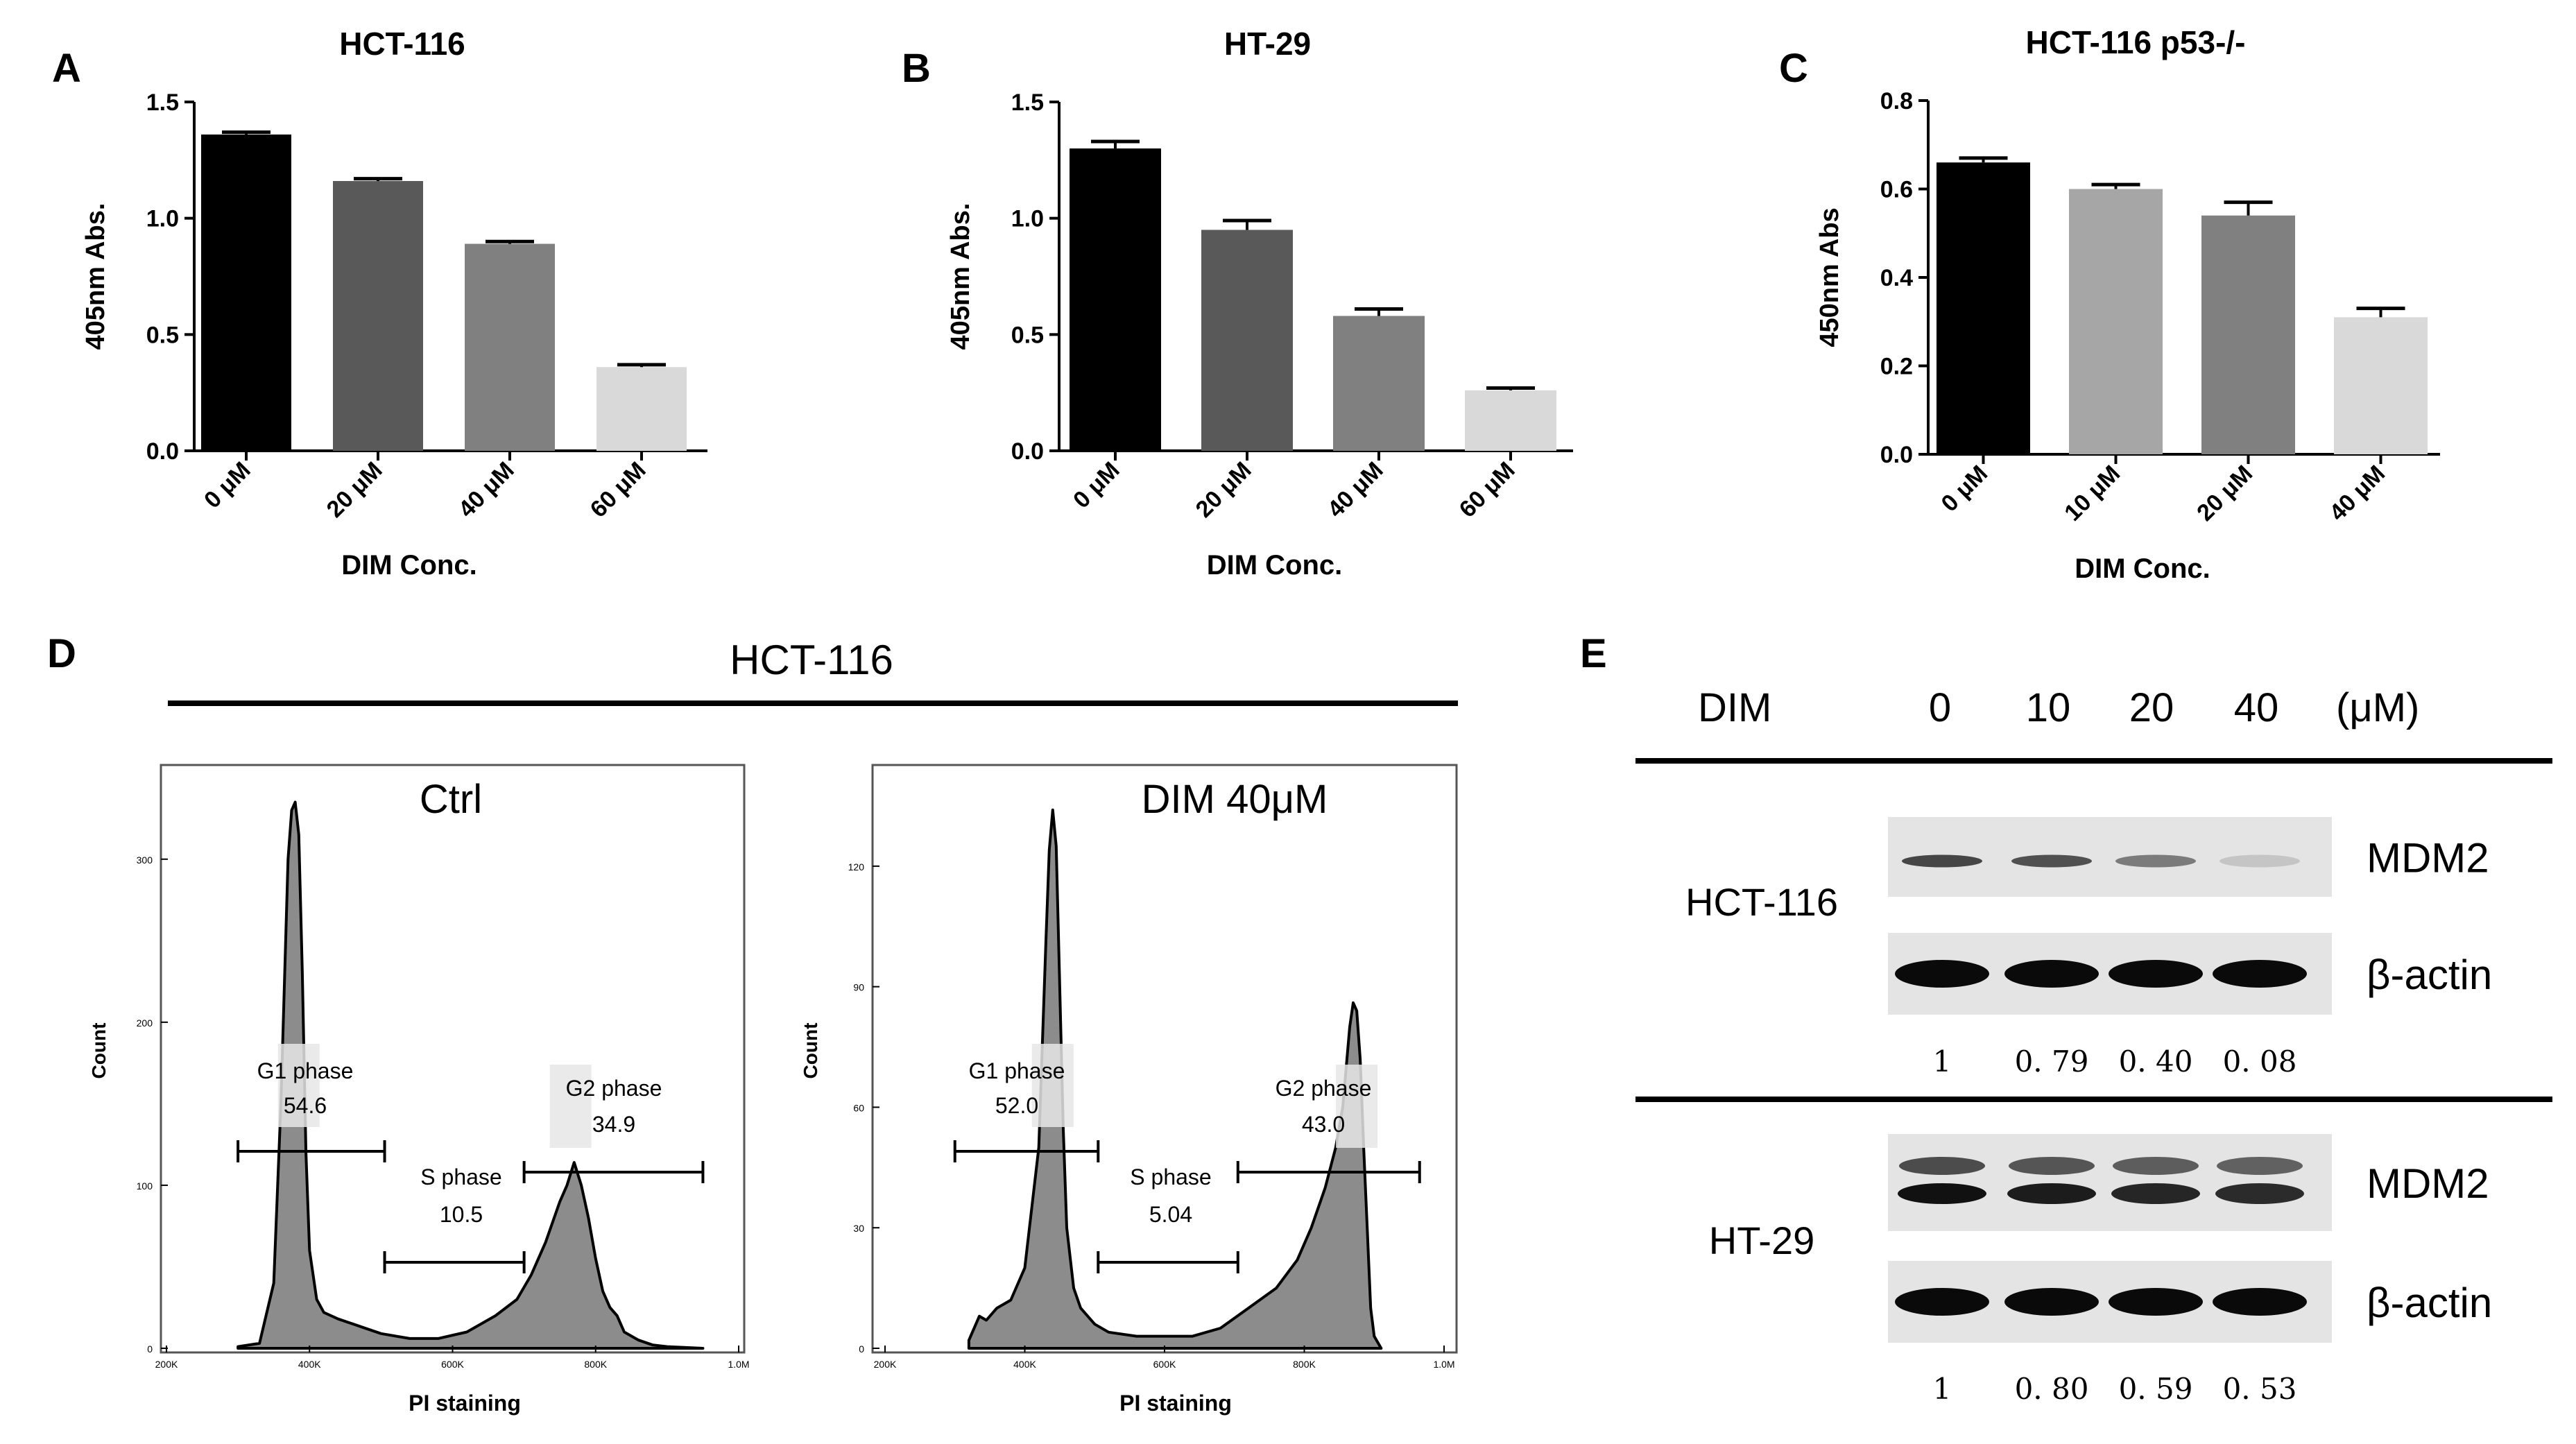  Describe the element at coordinates (2260, 1061) in the screenshot. I see `blot-quant-value: 0. 08` at that location.